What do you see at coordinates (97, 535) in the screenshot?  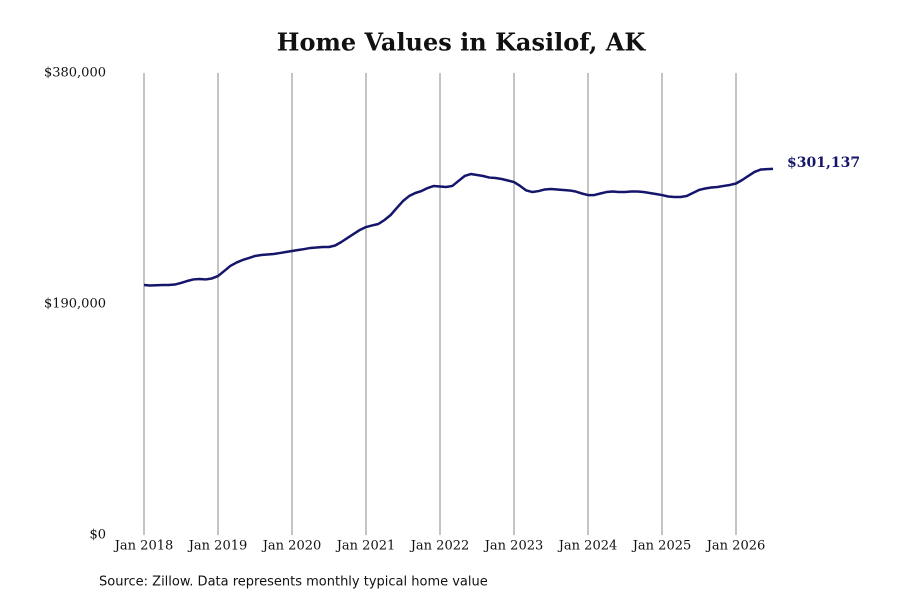 I see `y-tick-label: $0` at bounding box center [97, 535].